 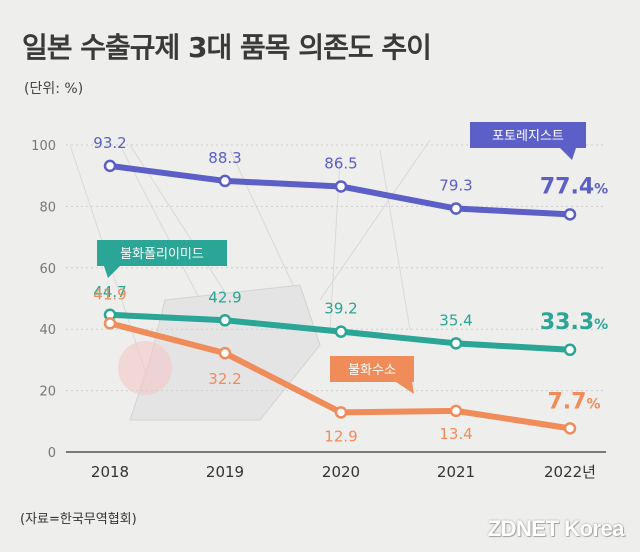 What do you see at coordinates (110, 472) in the screenshot?
I see `x-tick-label: 2018` at bounding box center [110, 472].